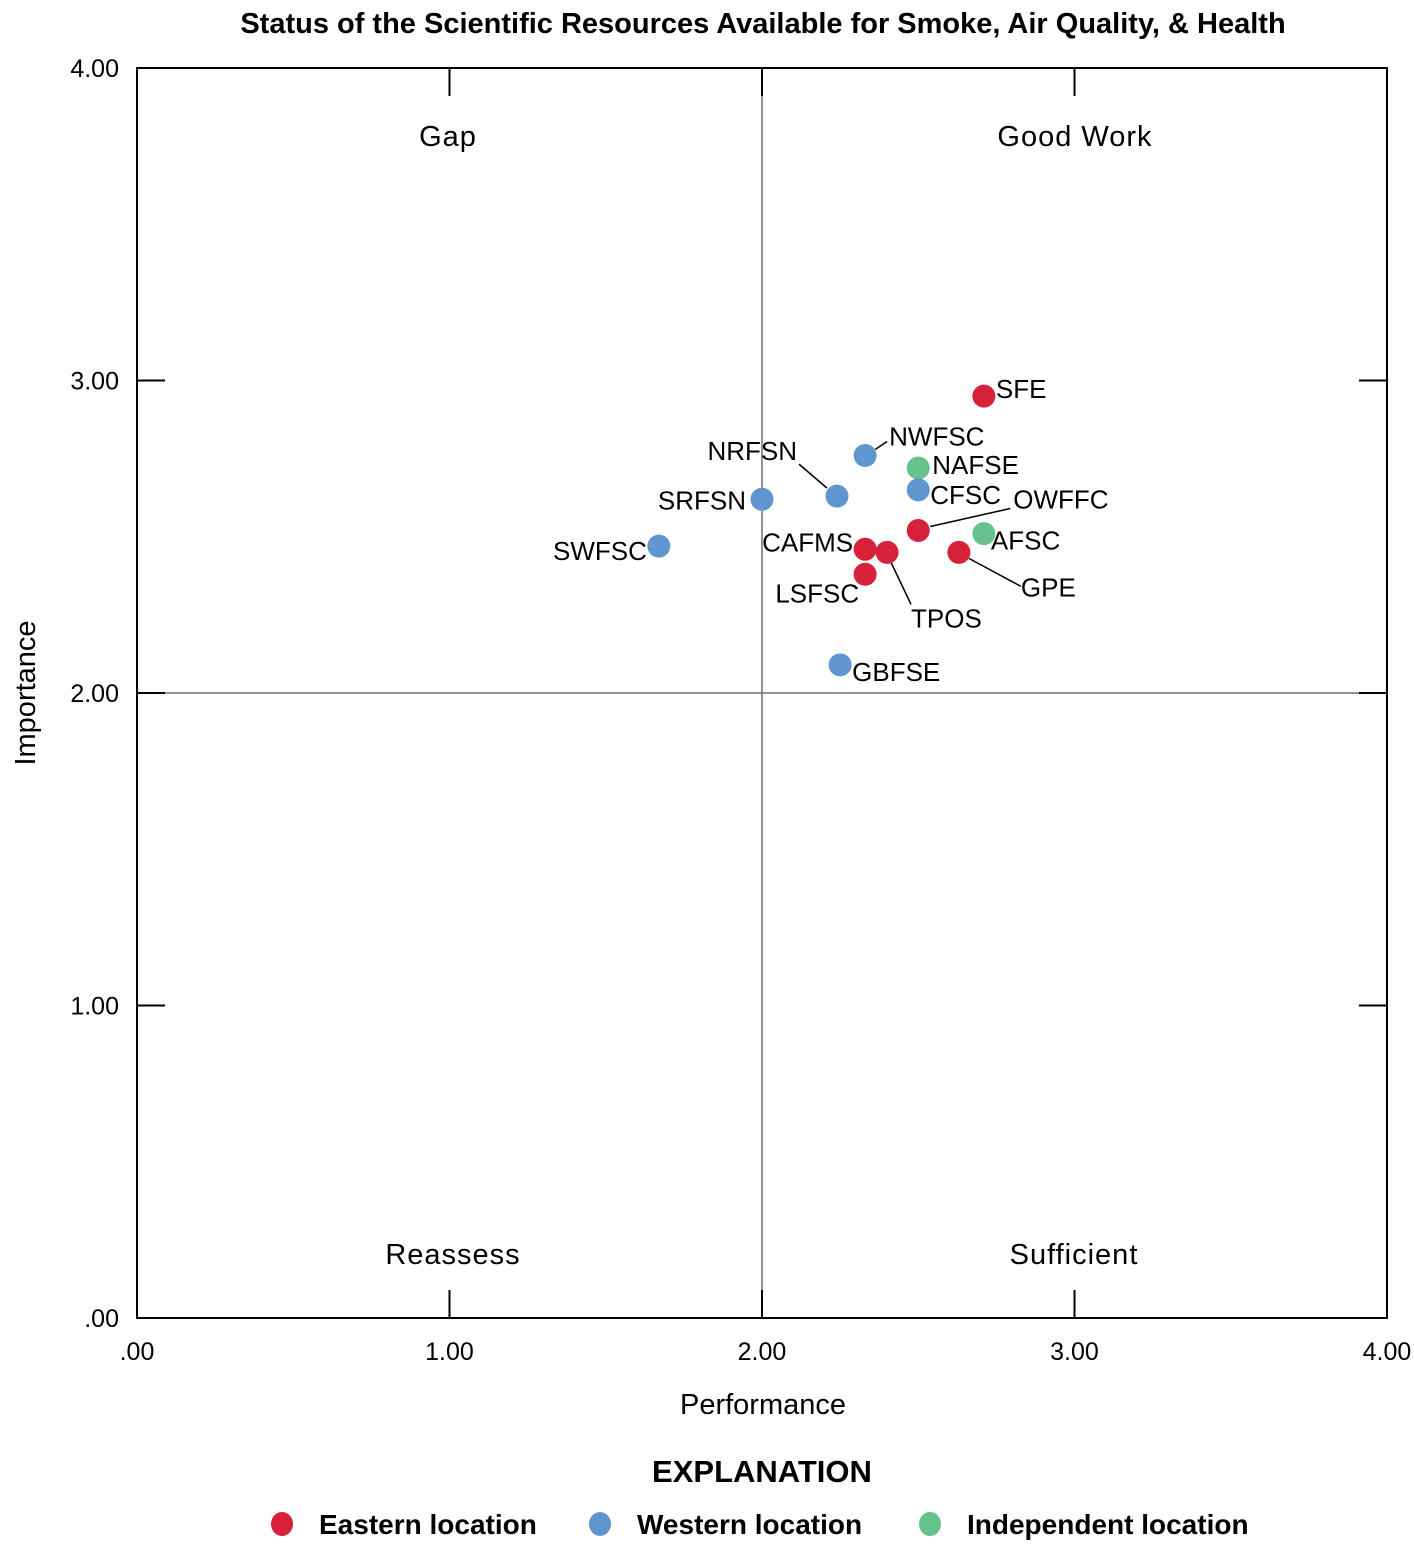 The width and height of the screenshot is (1414, 1544). Describe the element at coordinates (428, 1524) in the screenshot. I see `legend-label-eastern: Eastern location` at that location.